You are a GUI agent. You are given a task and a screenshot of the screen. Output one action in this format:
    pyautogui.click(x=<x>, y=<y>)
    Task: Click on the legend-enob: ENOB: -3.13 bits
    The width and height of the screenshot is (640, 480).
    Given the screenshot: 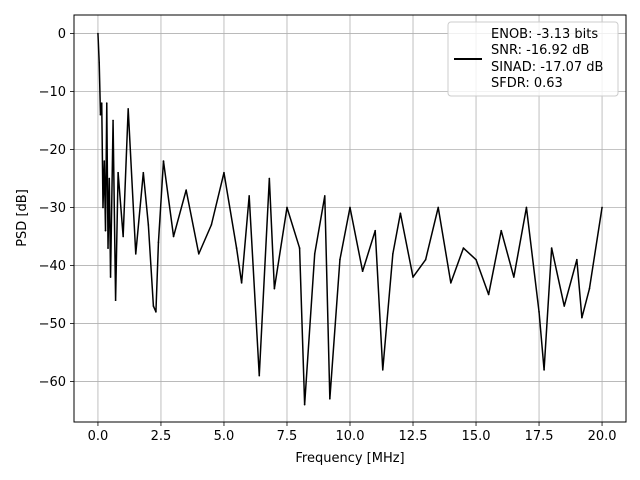 What is the action you would take?
    pyautogui.click(x=544, y=34)
    